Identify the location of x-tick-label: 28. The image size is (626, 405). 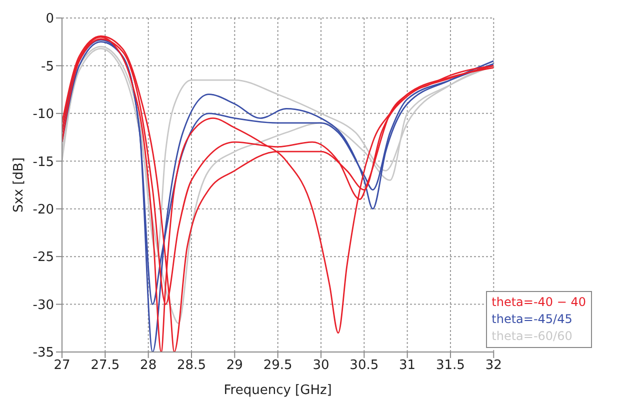
(148, 366).